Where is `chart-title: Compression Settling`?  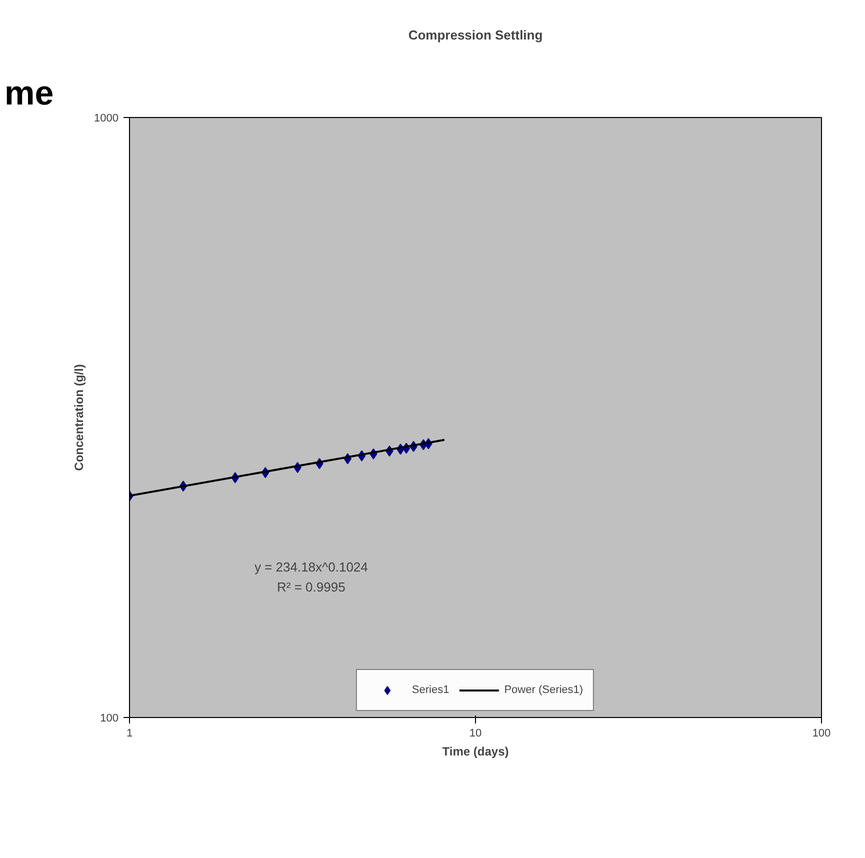 chart-title: Compression Settling is located at coordinates (475, 35).